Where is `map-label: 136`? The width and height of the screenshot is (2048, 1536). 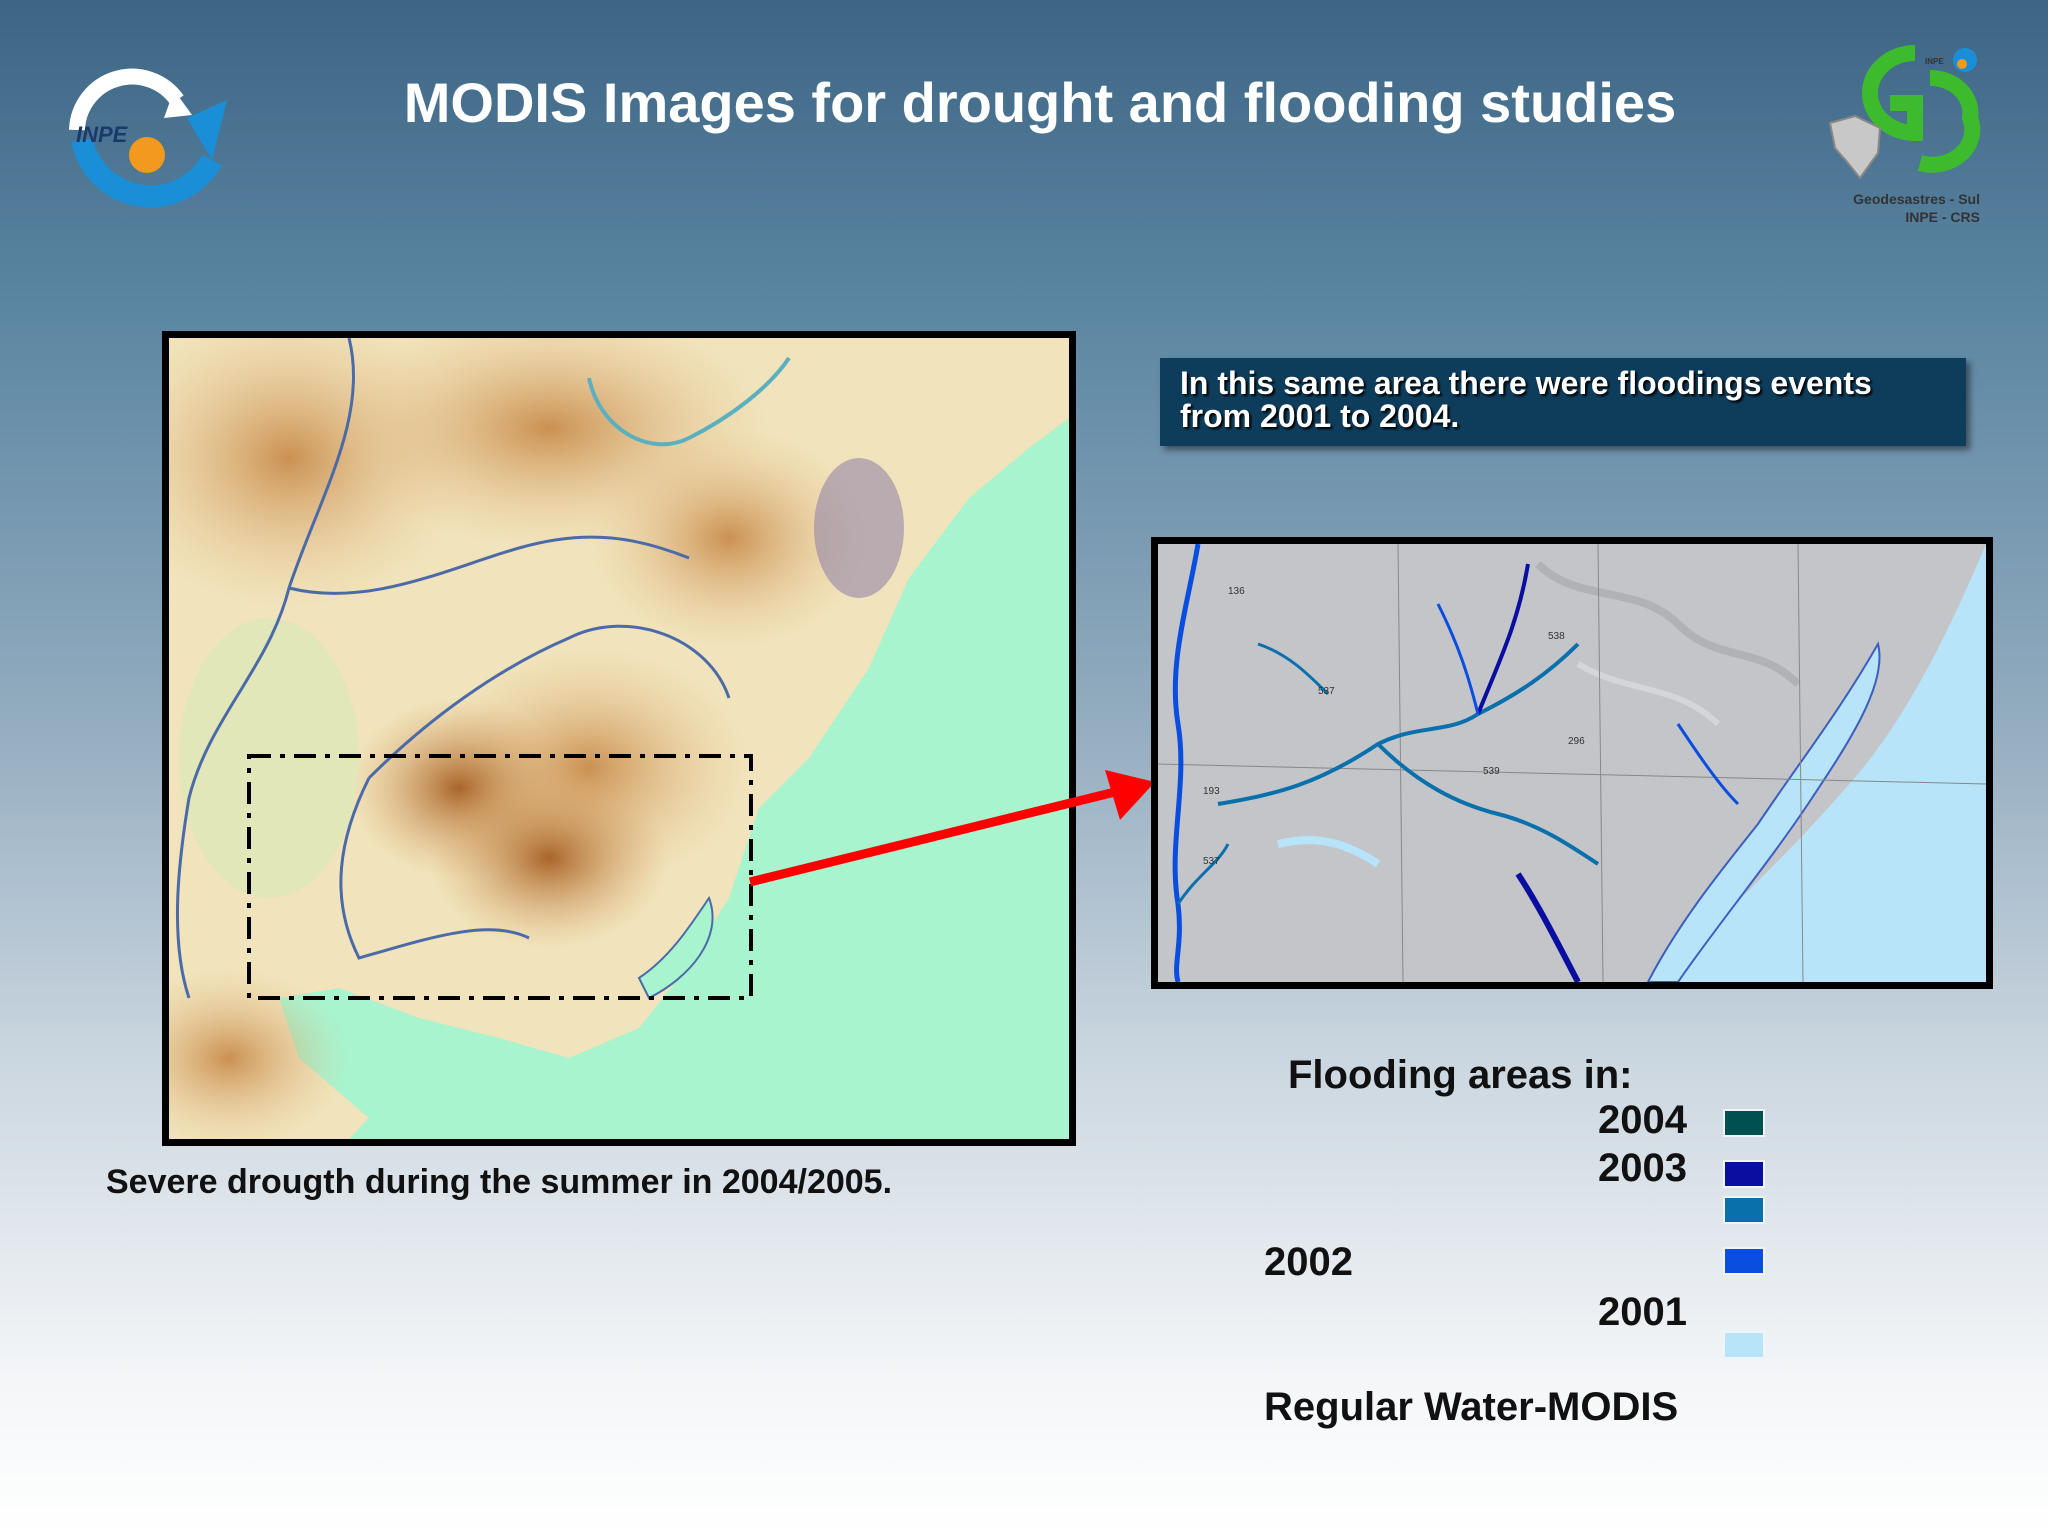 map-label: 136 is located at coordinates (1236, 591).